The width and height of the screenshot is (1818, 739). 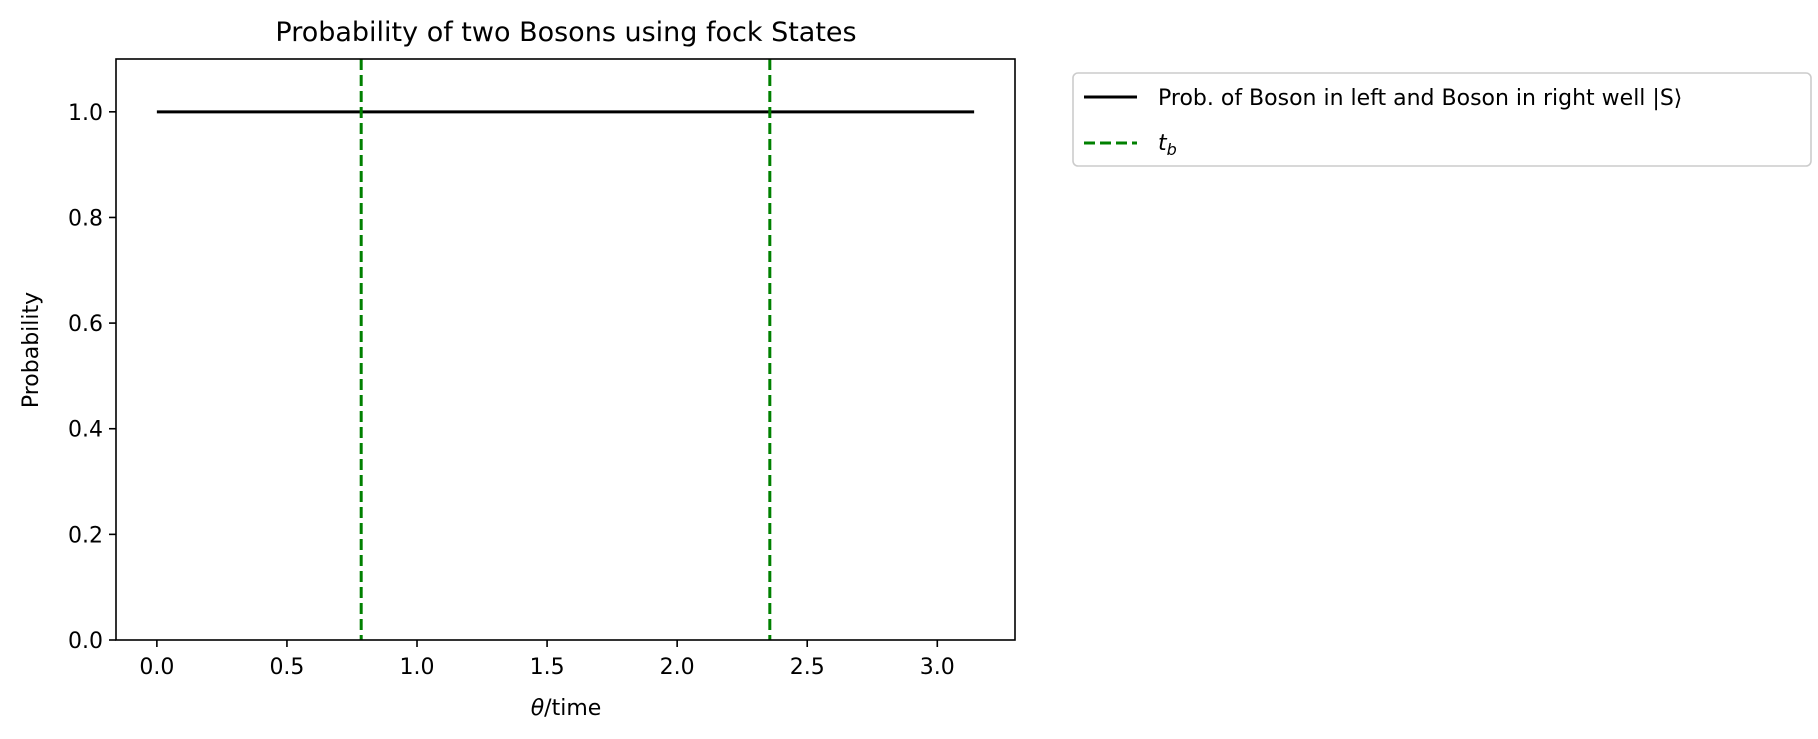 I want to click on y-tick-label: 0.6, so click(x=85, y=324).